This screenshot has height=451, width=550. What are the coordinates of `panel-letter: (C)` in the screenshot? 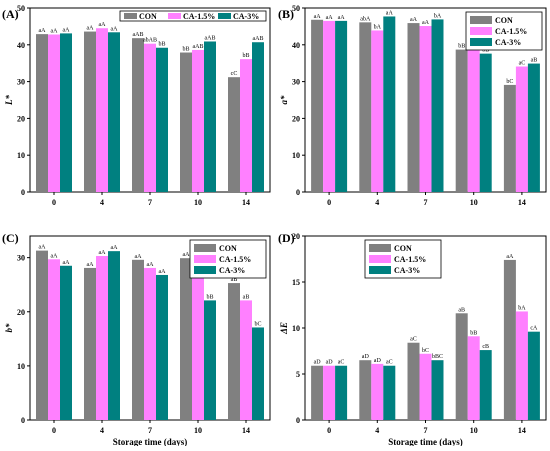 It's located at (10, 238).